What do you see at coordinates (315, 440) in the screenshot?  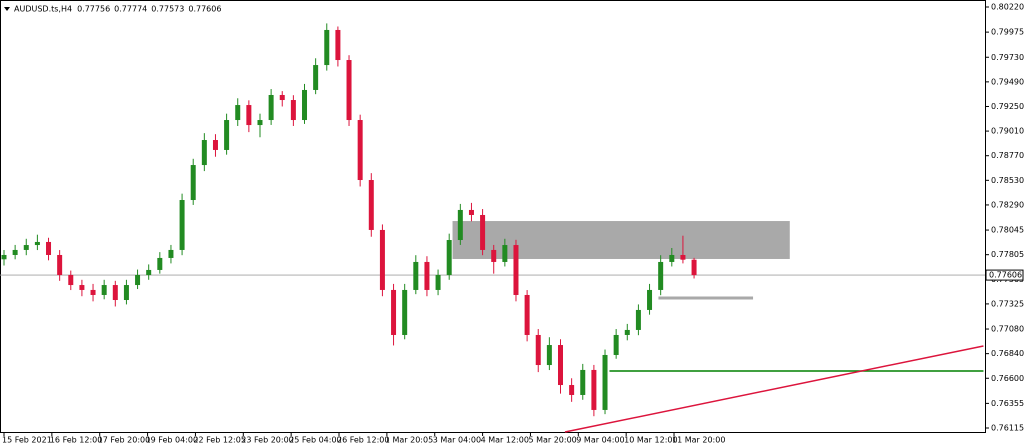 I see `x-tick-label: 25 Feb 04:00` at bounding box center [315, 440].